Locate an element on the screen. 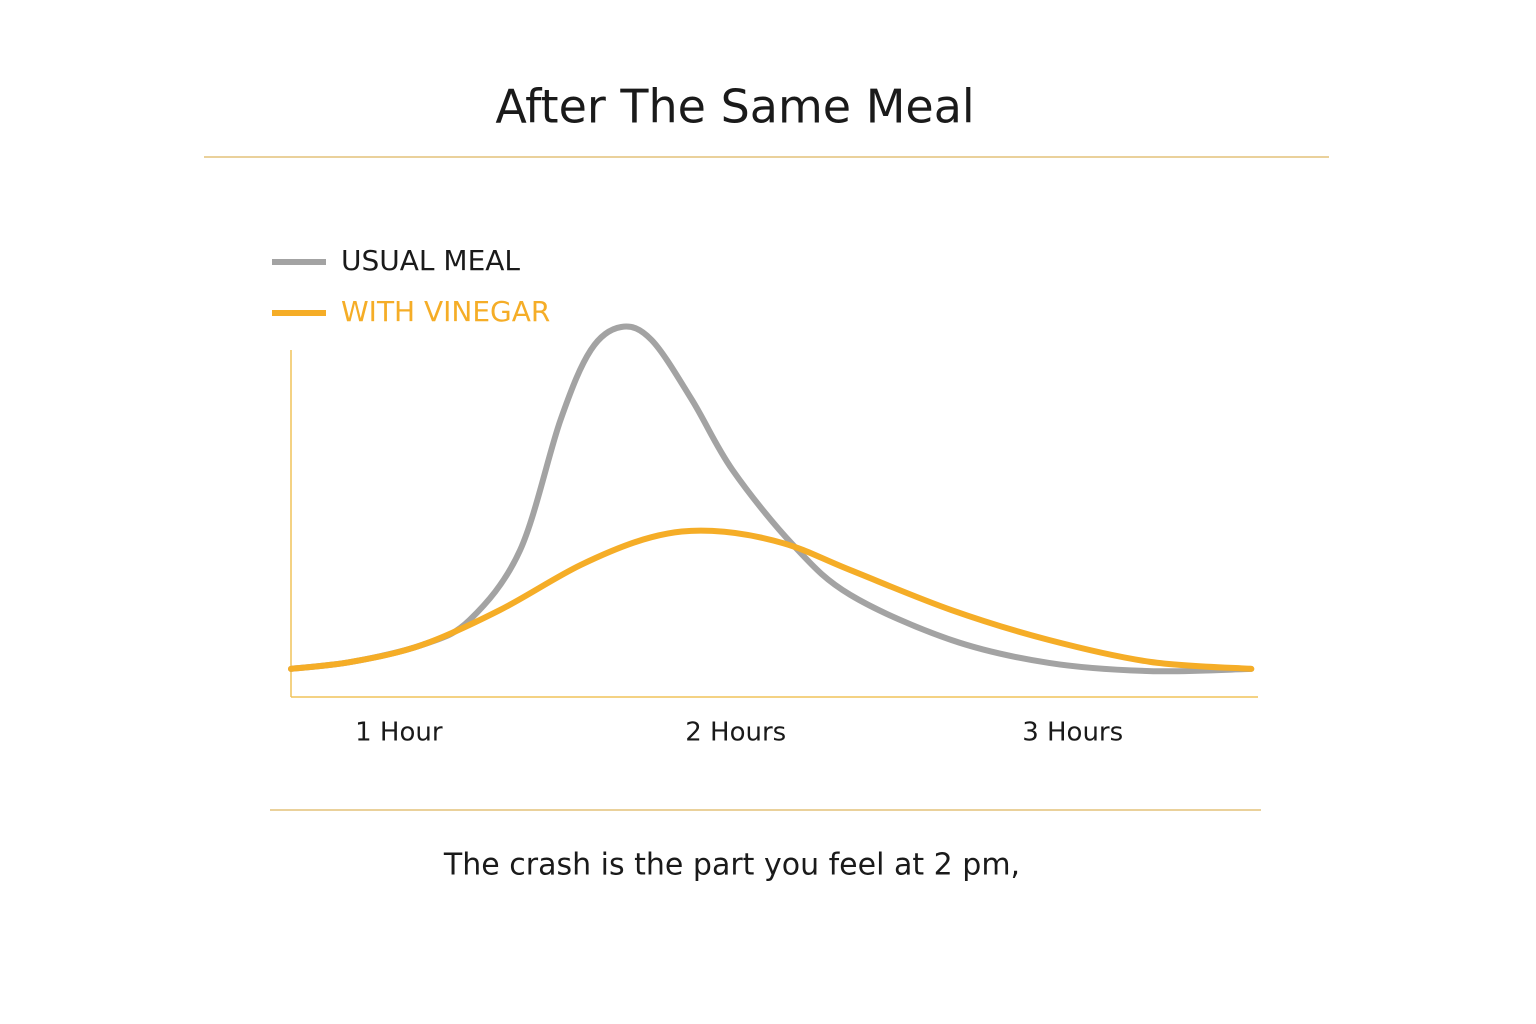  legend-label: WITH VINEGAR is located at coordinates (445, 311).